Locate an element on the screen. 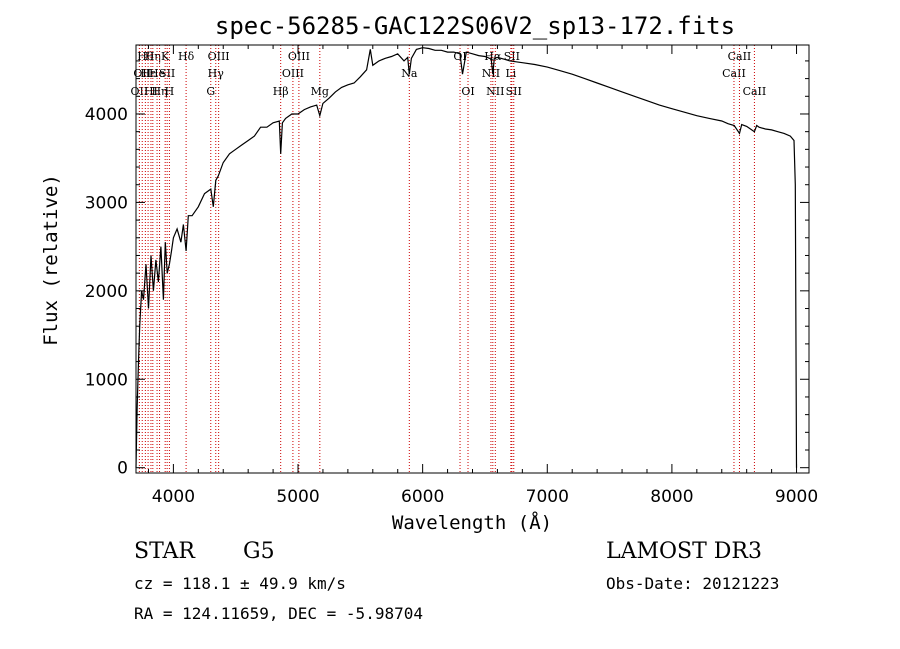 The width and height of the screenshot is (900, 649). y-tick-label: 2000 is located at coordinates (106, 292).